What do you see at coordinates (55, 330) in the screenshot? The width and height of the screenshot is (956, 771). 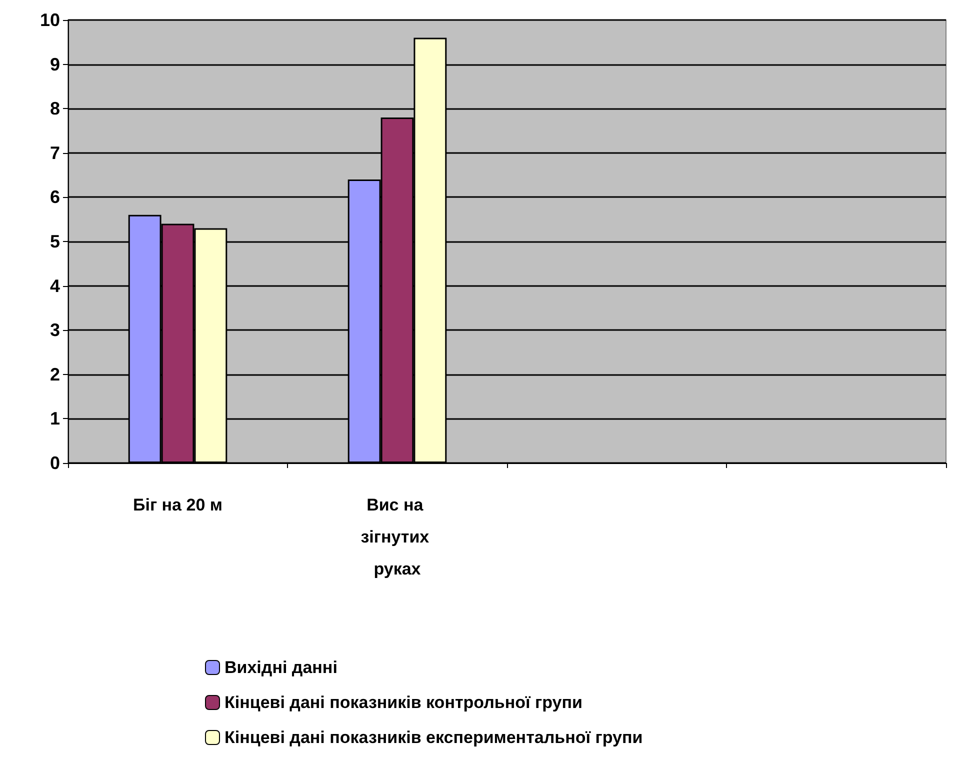 I see `y-tick-label: 3` at bounding box center [55, 330].